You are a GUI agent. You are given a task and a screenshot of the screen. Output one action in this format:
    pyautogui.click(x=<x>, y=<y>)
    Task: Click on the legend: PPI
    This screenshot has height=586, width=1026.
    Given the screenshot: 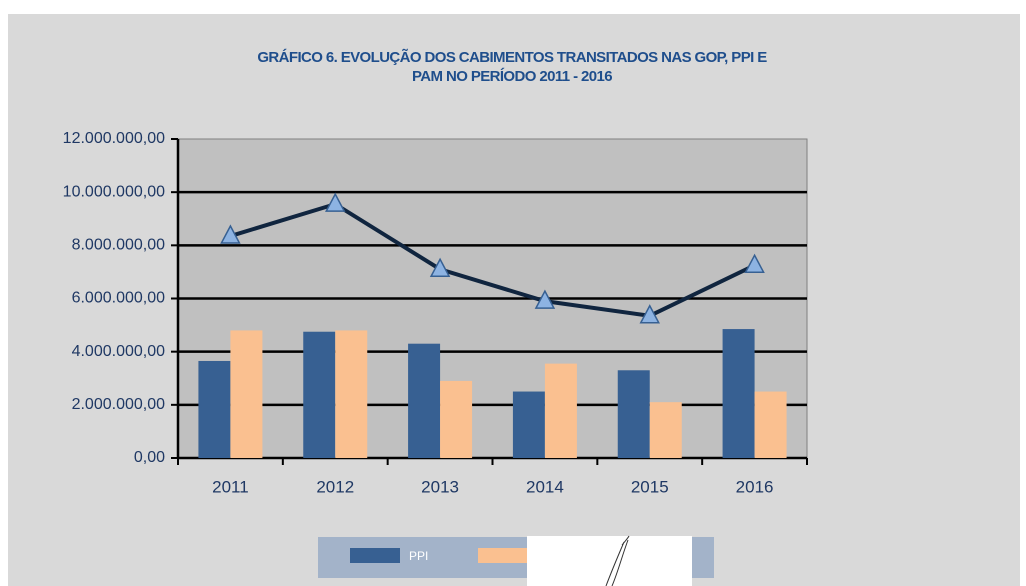 What is the action you would take?
    pyautogui.click(x=439, y=555)
    